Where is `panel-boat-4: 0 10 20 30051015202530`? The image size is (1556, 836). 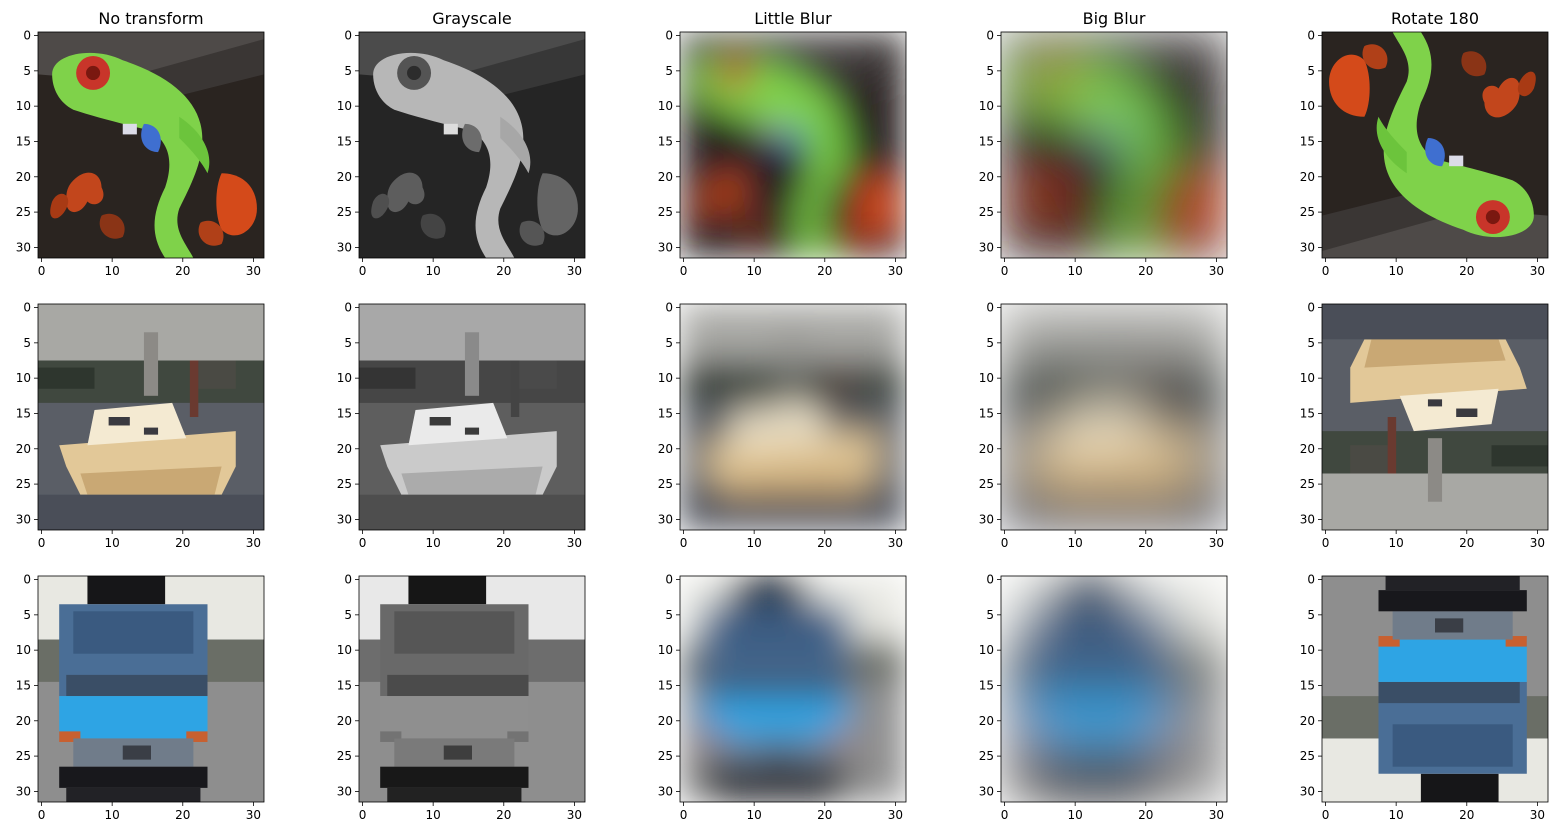 panel-boat-4: 0 10 20 30051015202530 is located at coordinates (1424, 425).